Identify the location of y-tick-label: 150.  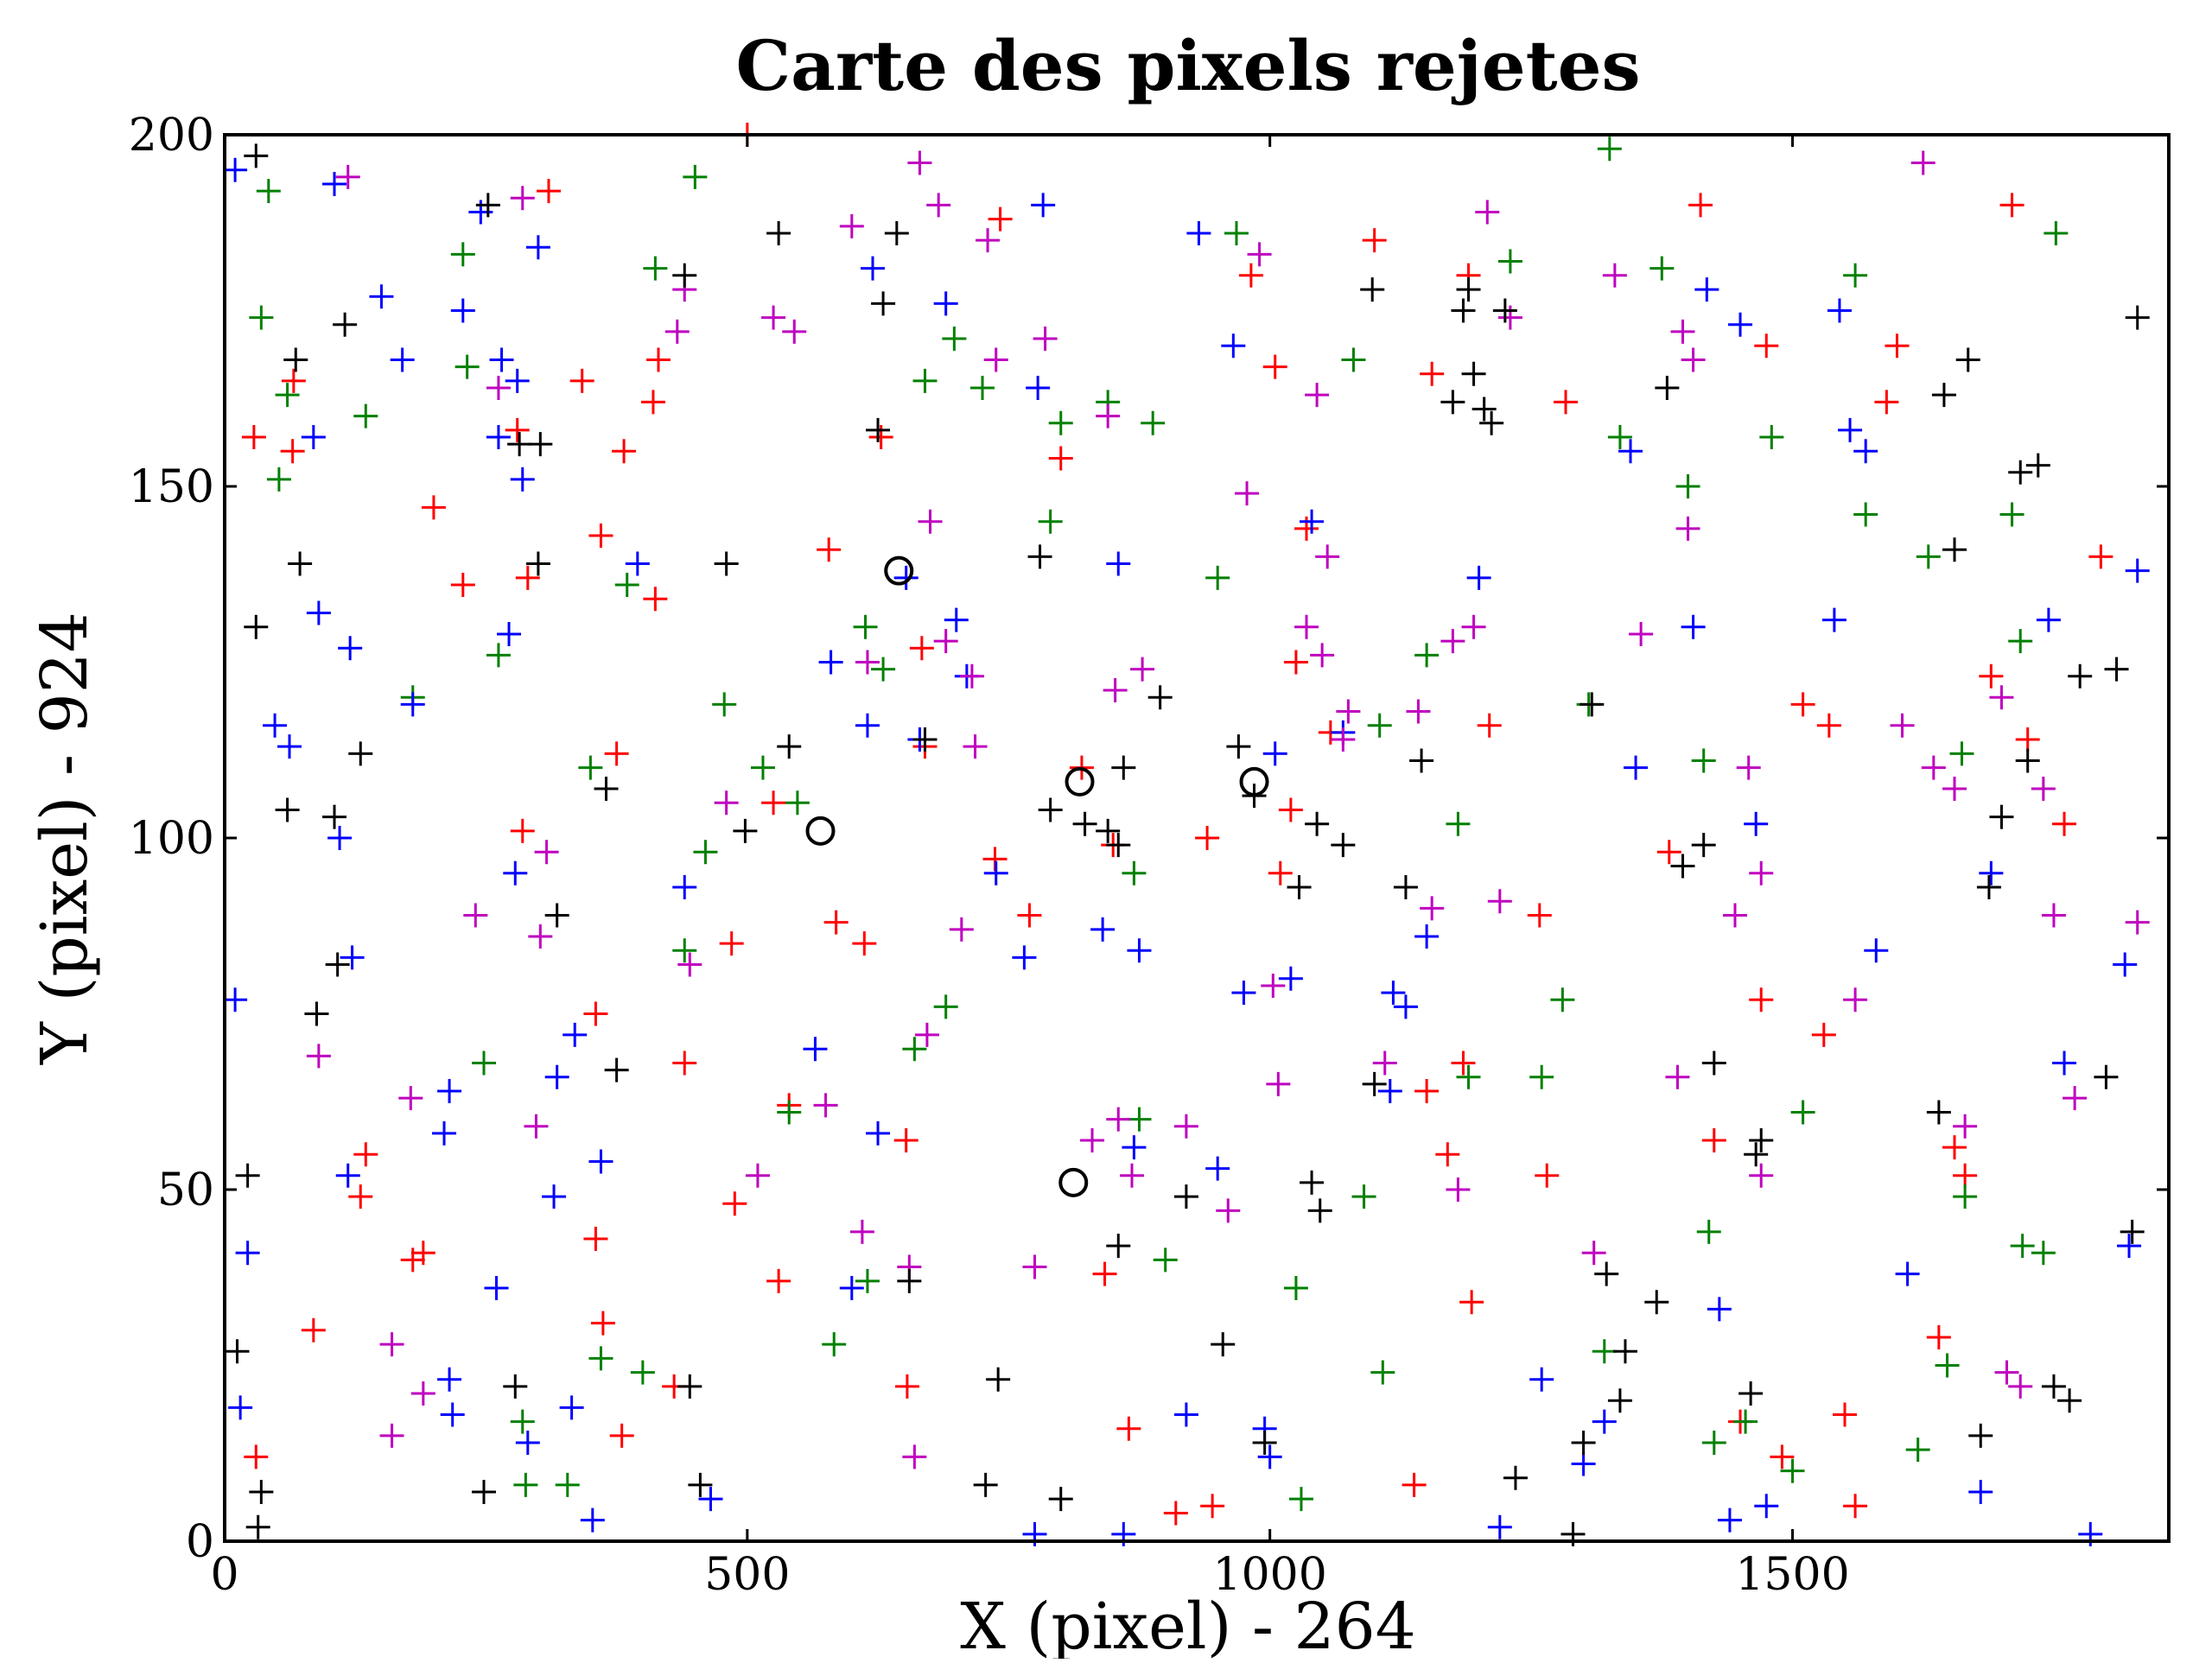
(171, 487).